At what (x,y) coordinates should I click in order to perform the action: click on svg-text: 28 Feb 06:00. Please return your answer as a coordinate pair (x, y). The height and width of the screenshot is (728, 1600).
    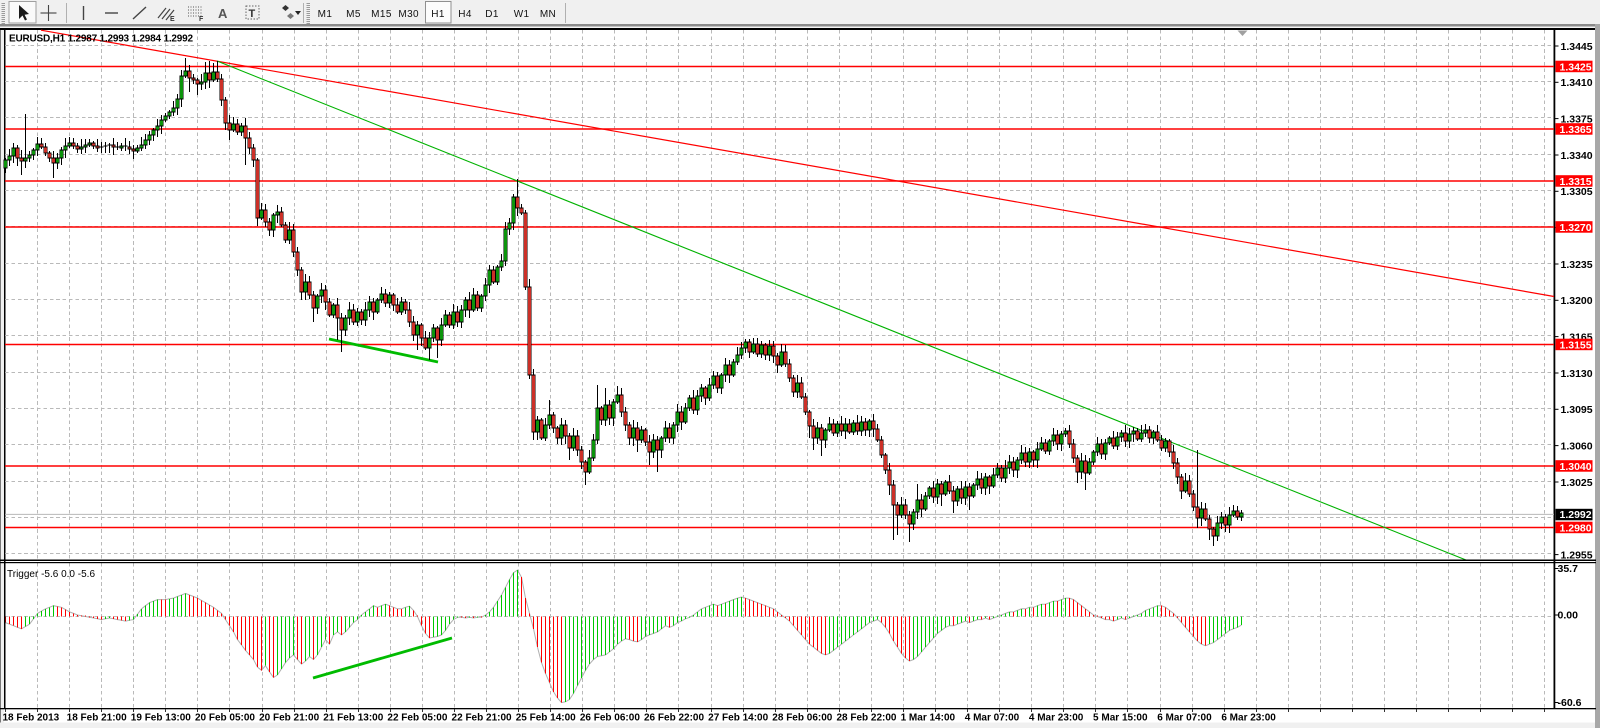
    Looking at the image, I should click on (802, 718).